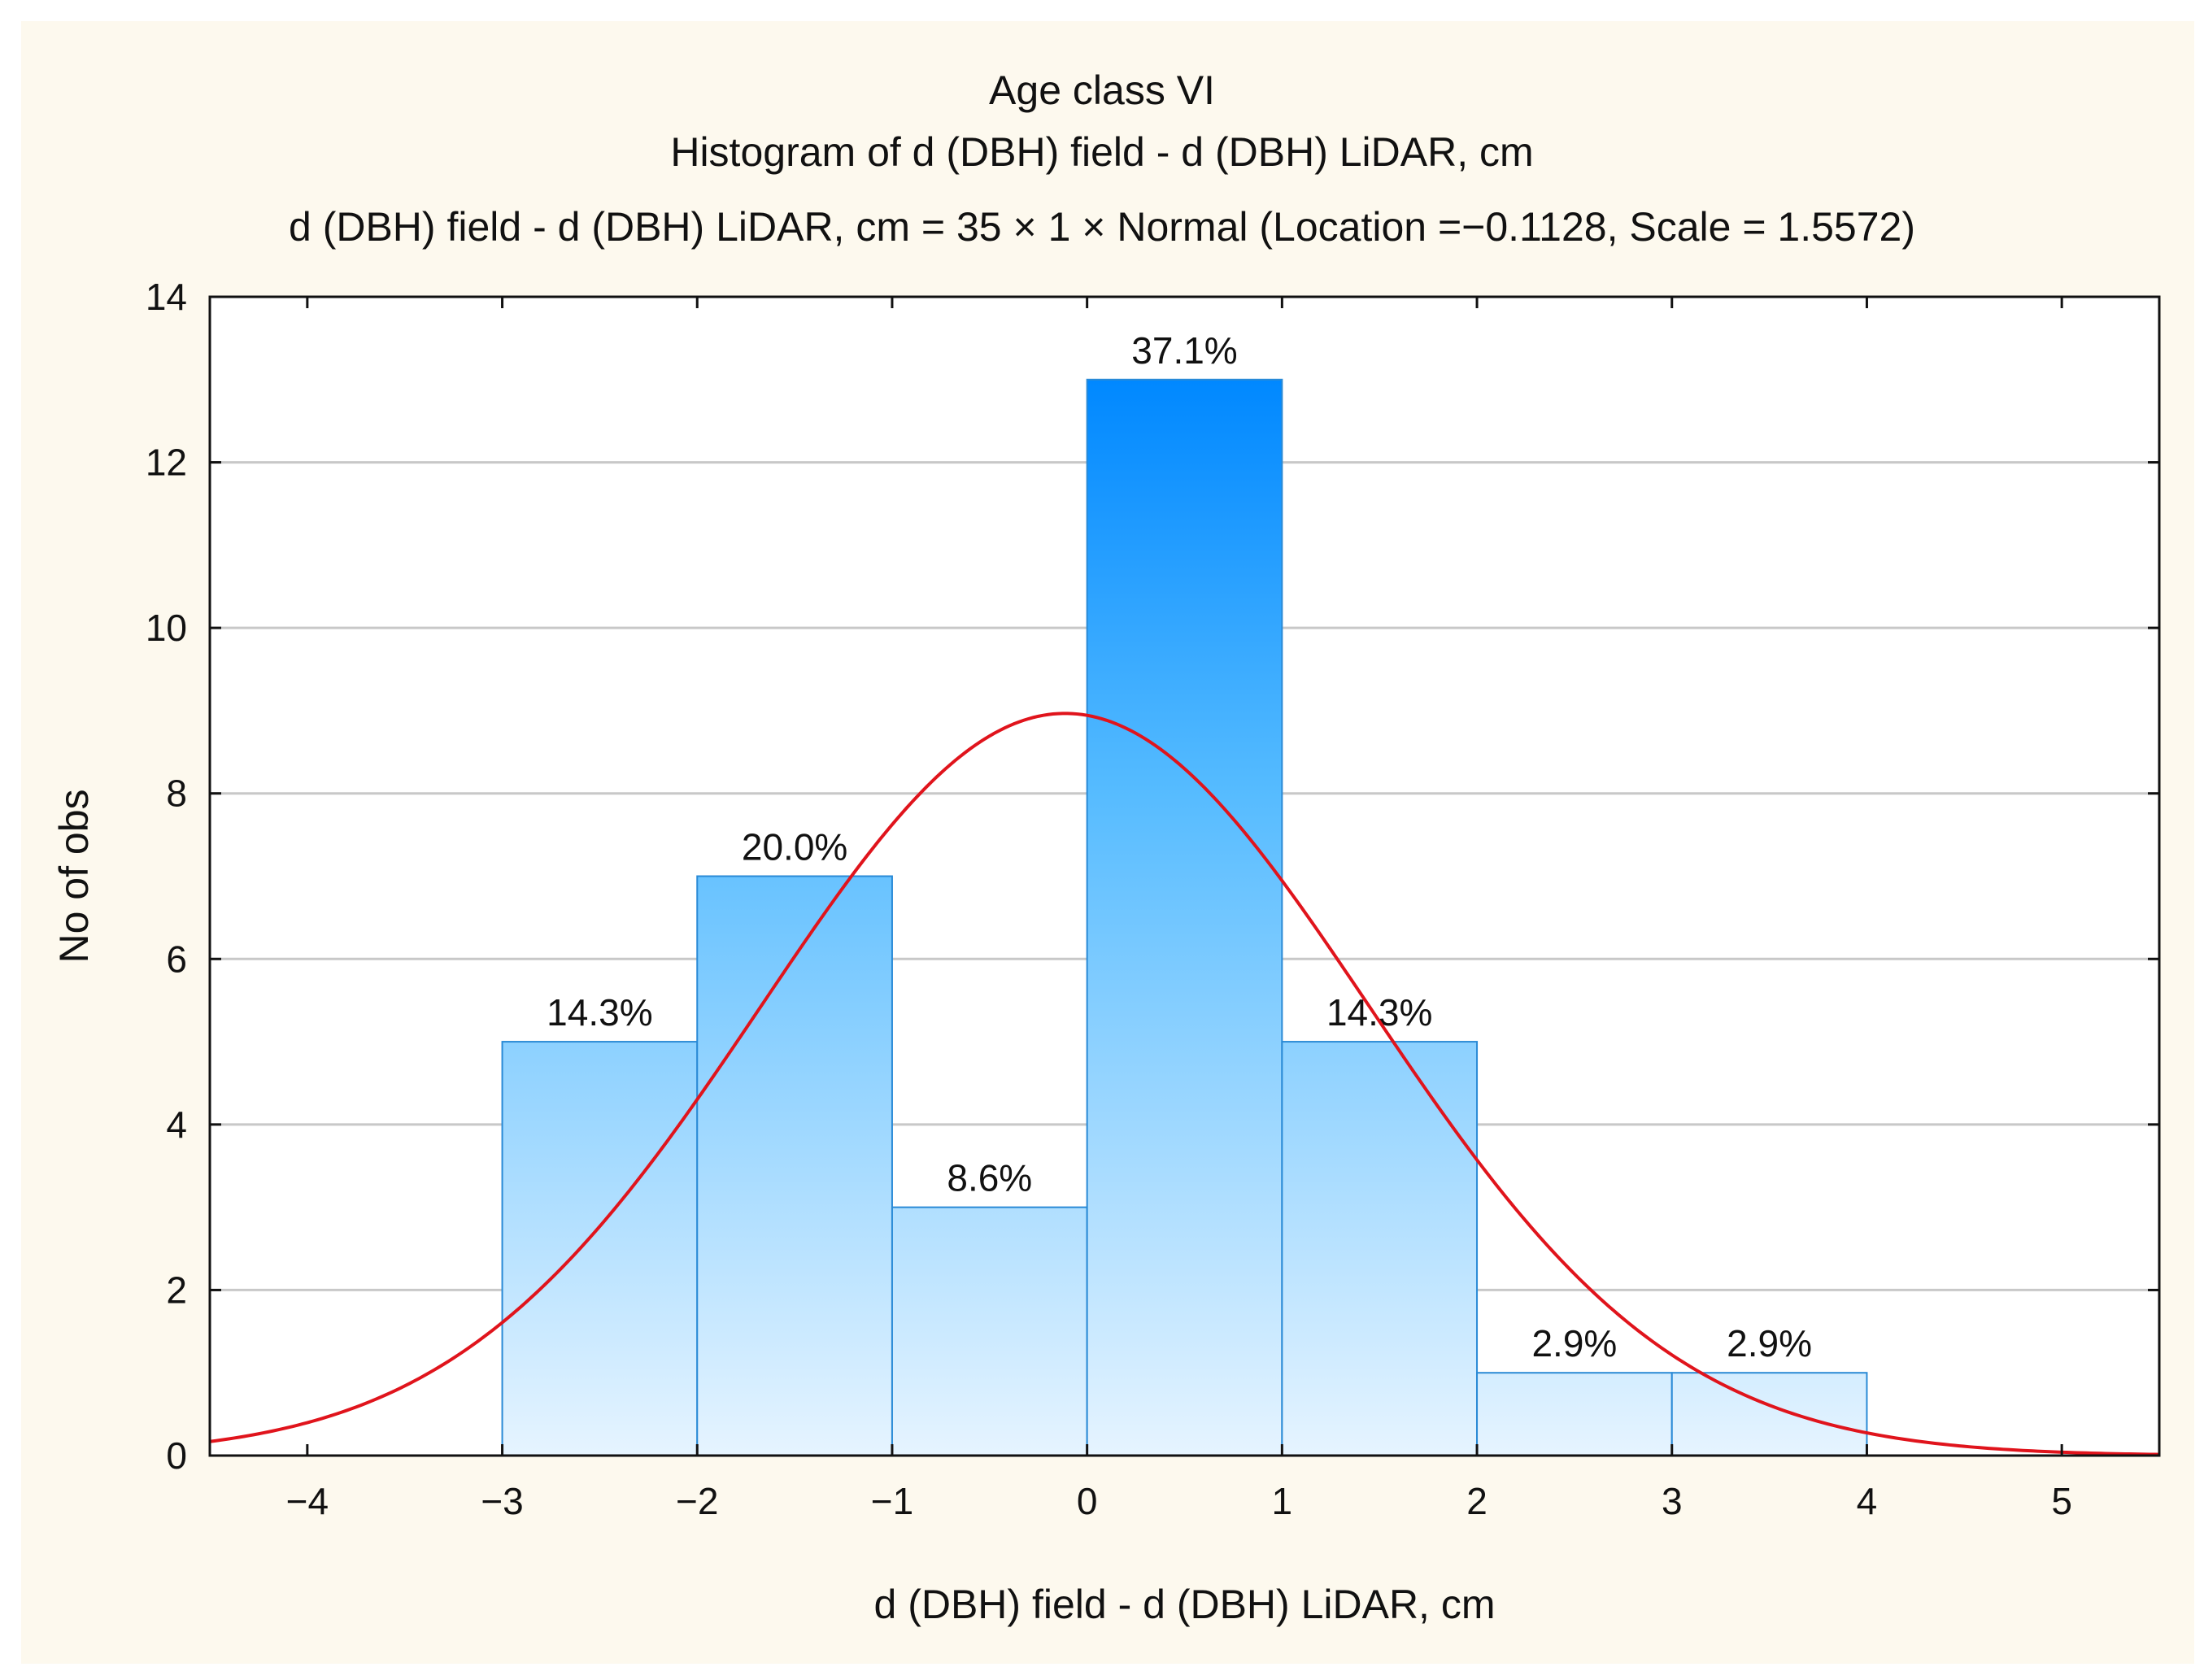 Image resolution: width=2204 pixels, height=1680 pixels. Describe the element at coordinates (176, 959) in the screenshot. I see `y-tick-label: 6` at that location.